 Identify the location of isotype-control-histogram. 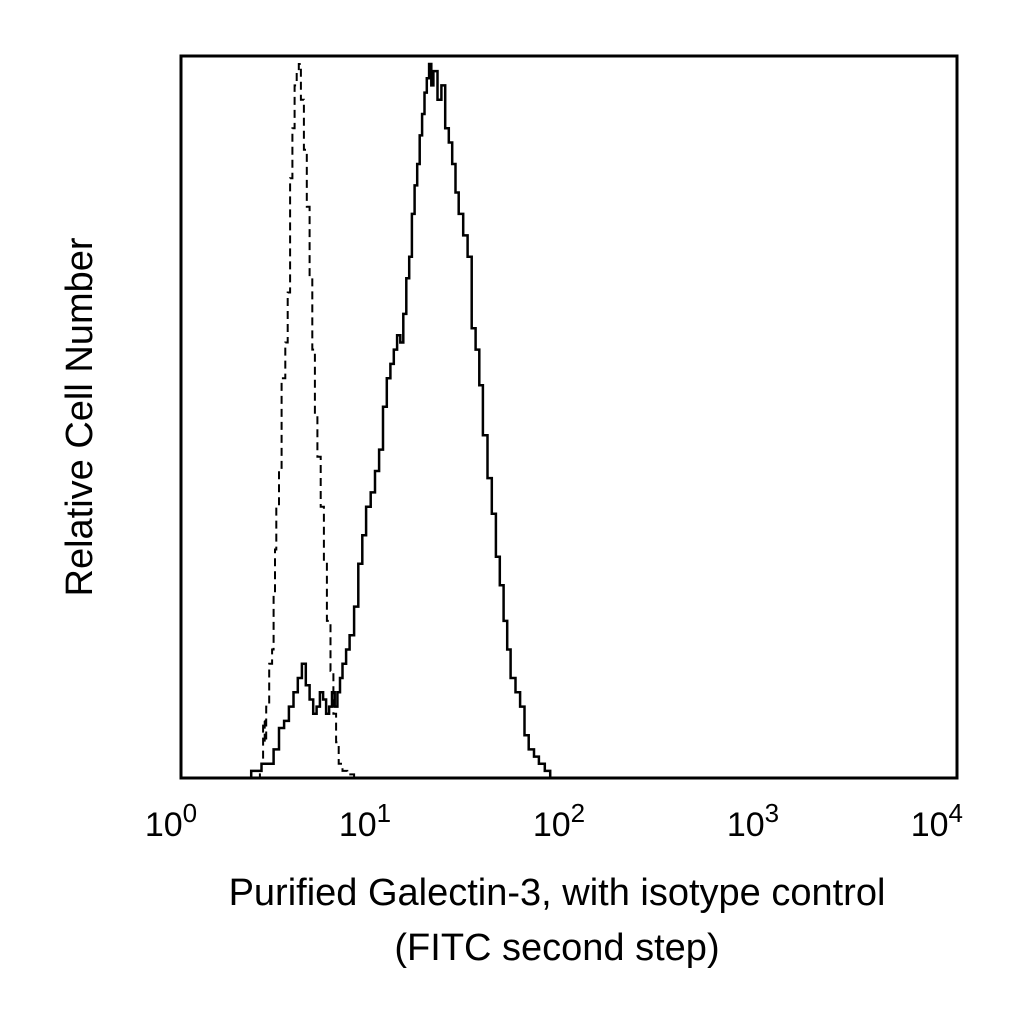
(306, 421).